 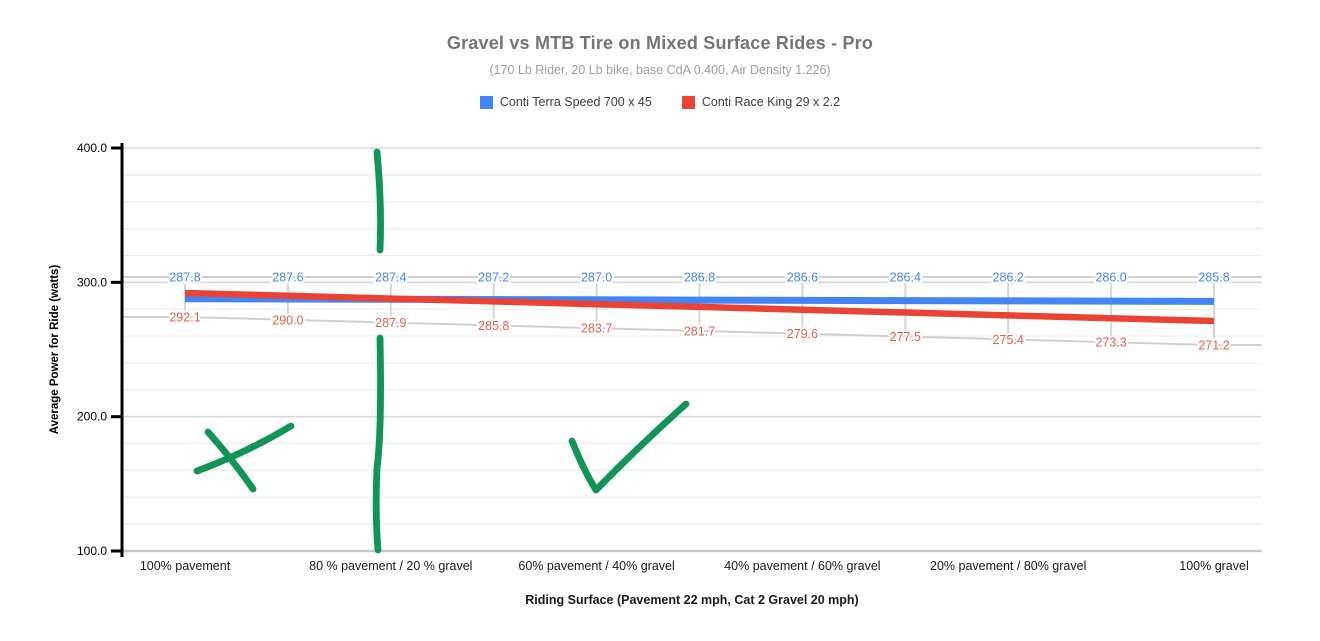 I want to click on data-label-race-king: 287.9, so click(x=390, y=323).